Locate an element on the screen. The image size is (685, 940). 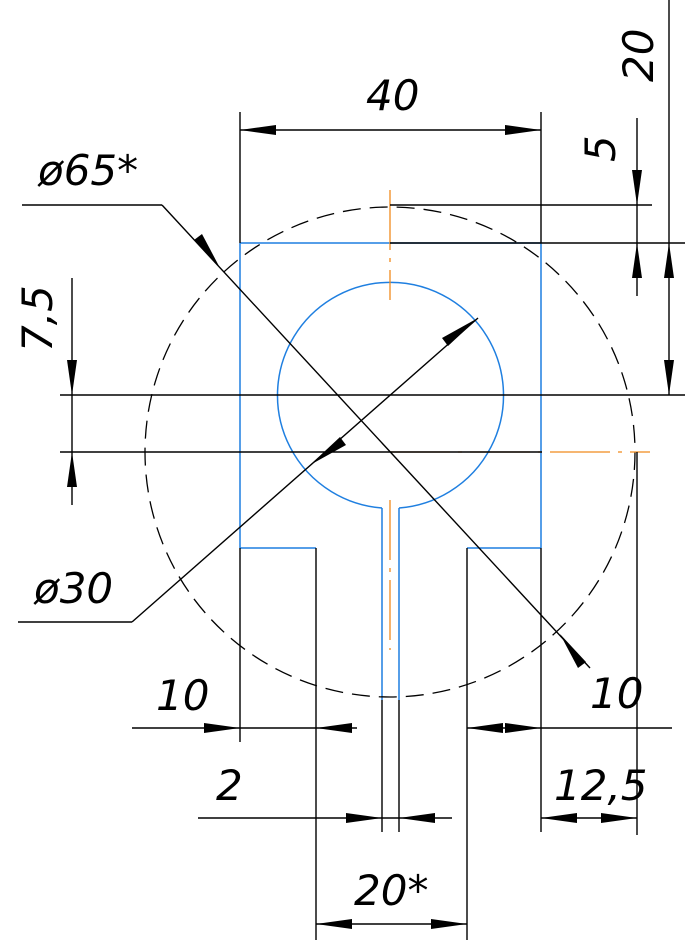
dim-20-label: 20 is located at coordinates (638, 55).